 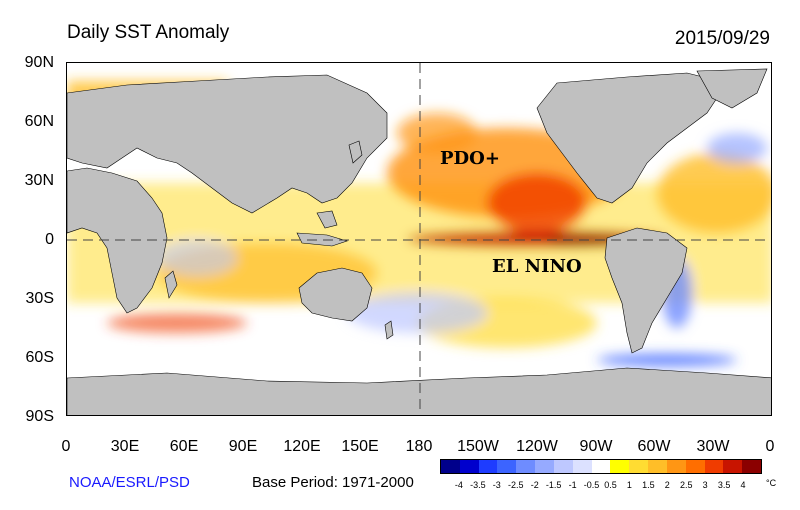 I want to click on colorbar-tick-label: 1, so click(x=629, y=485).